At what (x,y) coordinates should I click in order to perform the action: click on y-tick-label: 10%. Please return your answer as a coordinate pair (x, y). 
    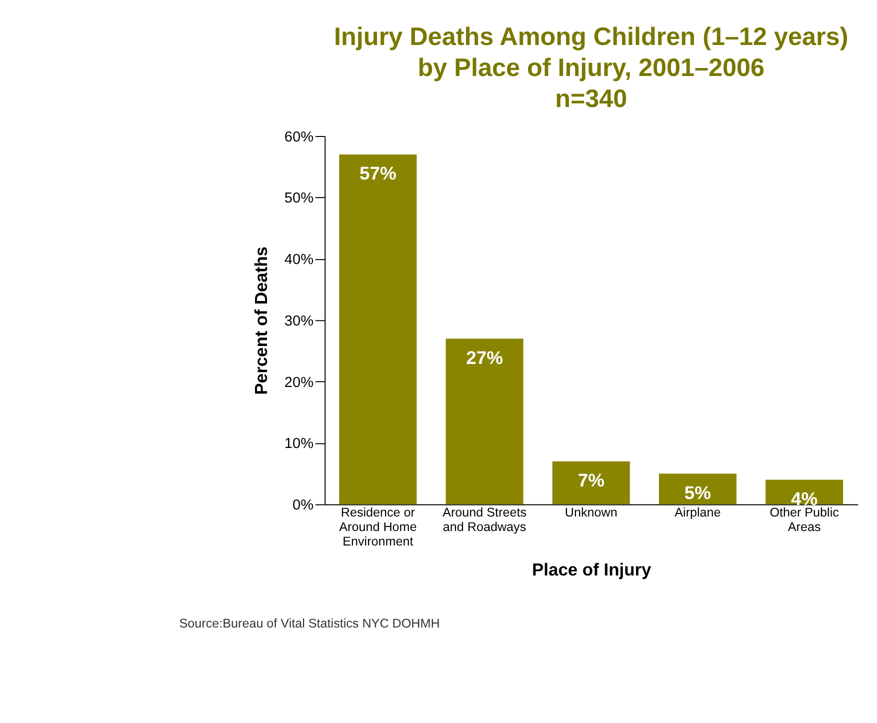
    Looking at the image, I should click on (299, 444).